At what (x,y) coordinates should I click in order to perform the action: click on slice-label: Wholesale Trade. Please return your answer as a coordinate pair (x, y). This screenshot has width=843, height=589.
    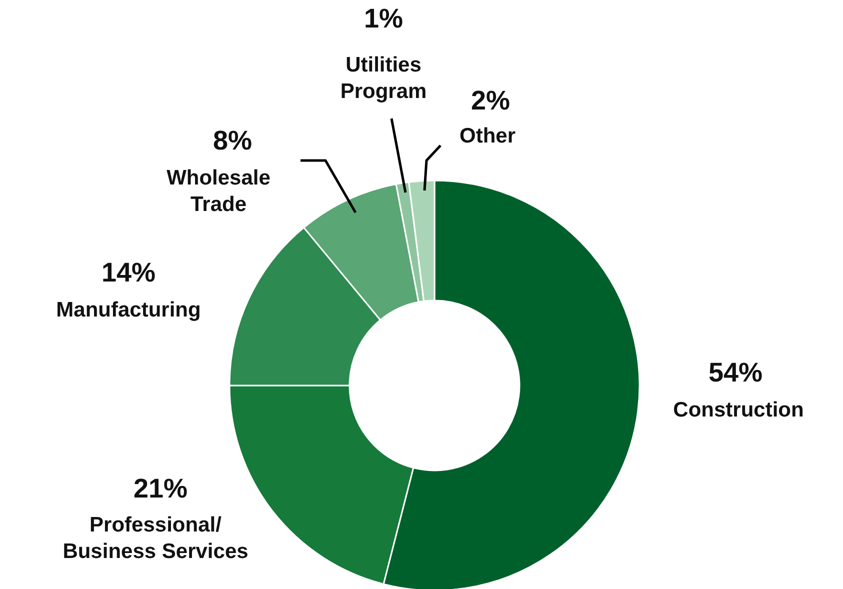
    Looking at the image, I should click on (218, 191).